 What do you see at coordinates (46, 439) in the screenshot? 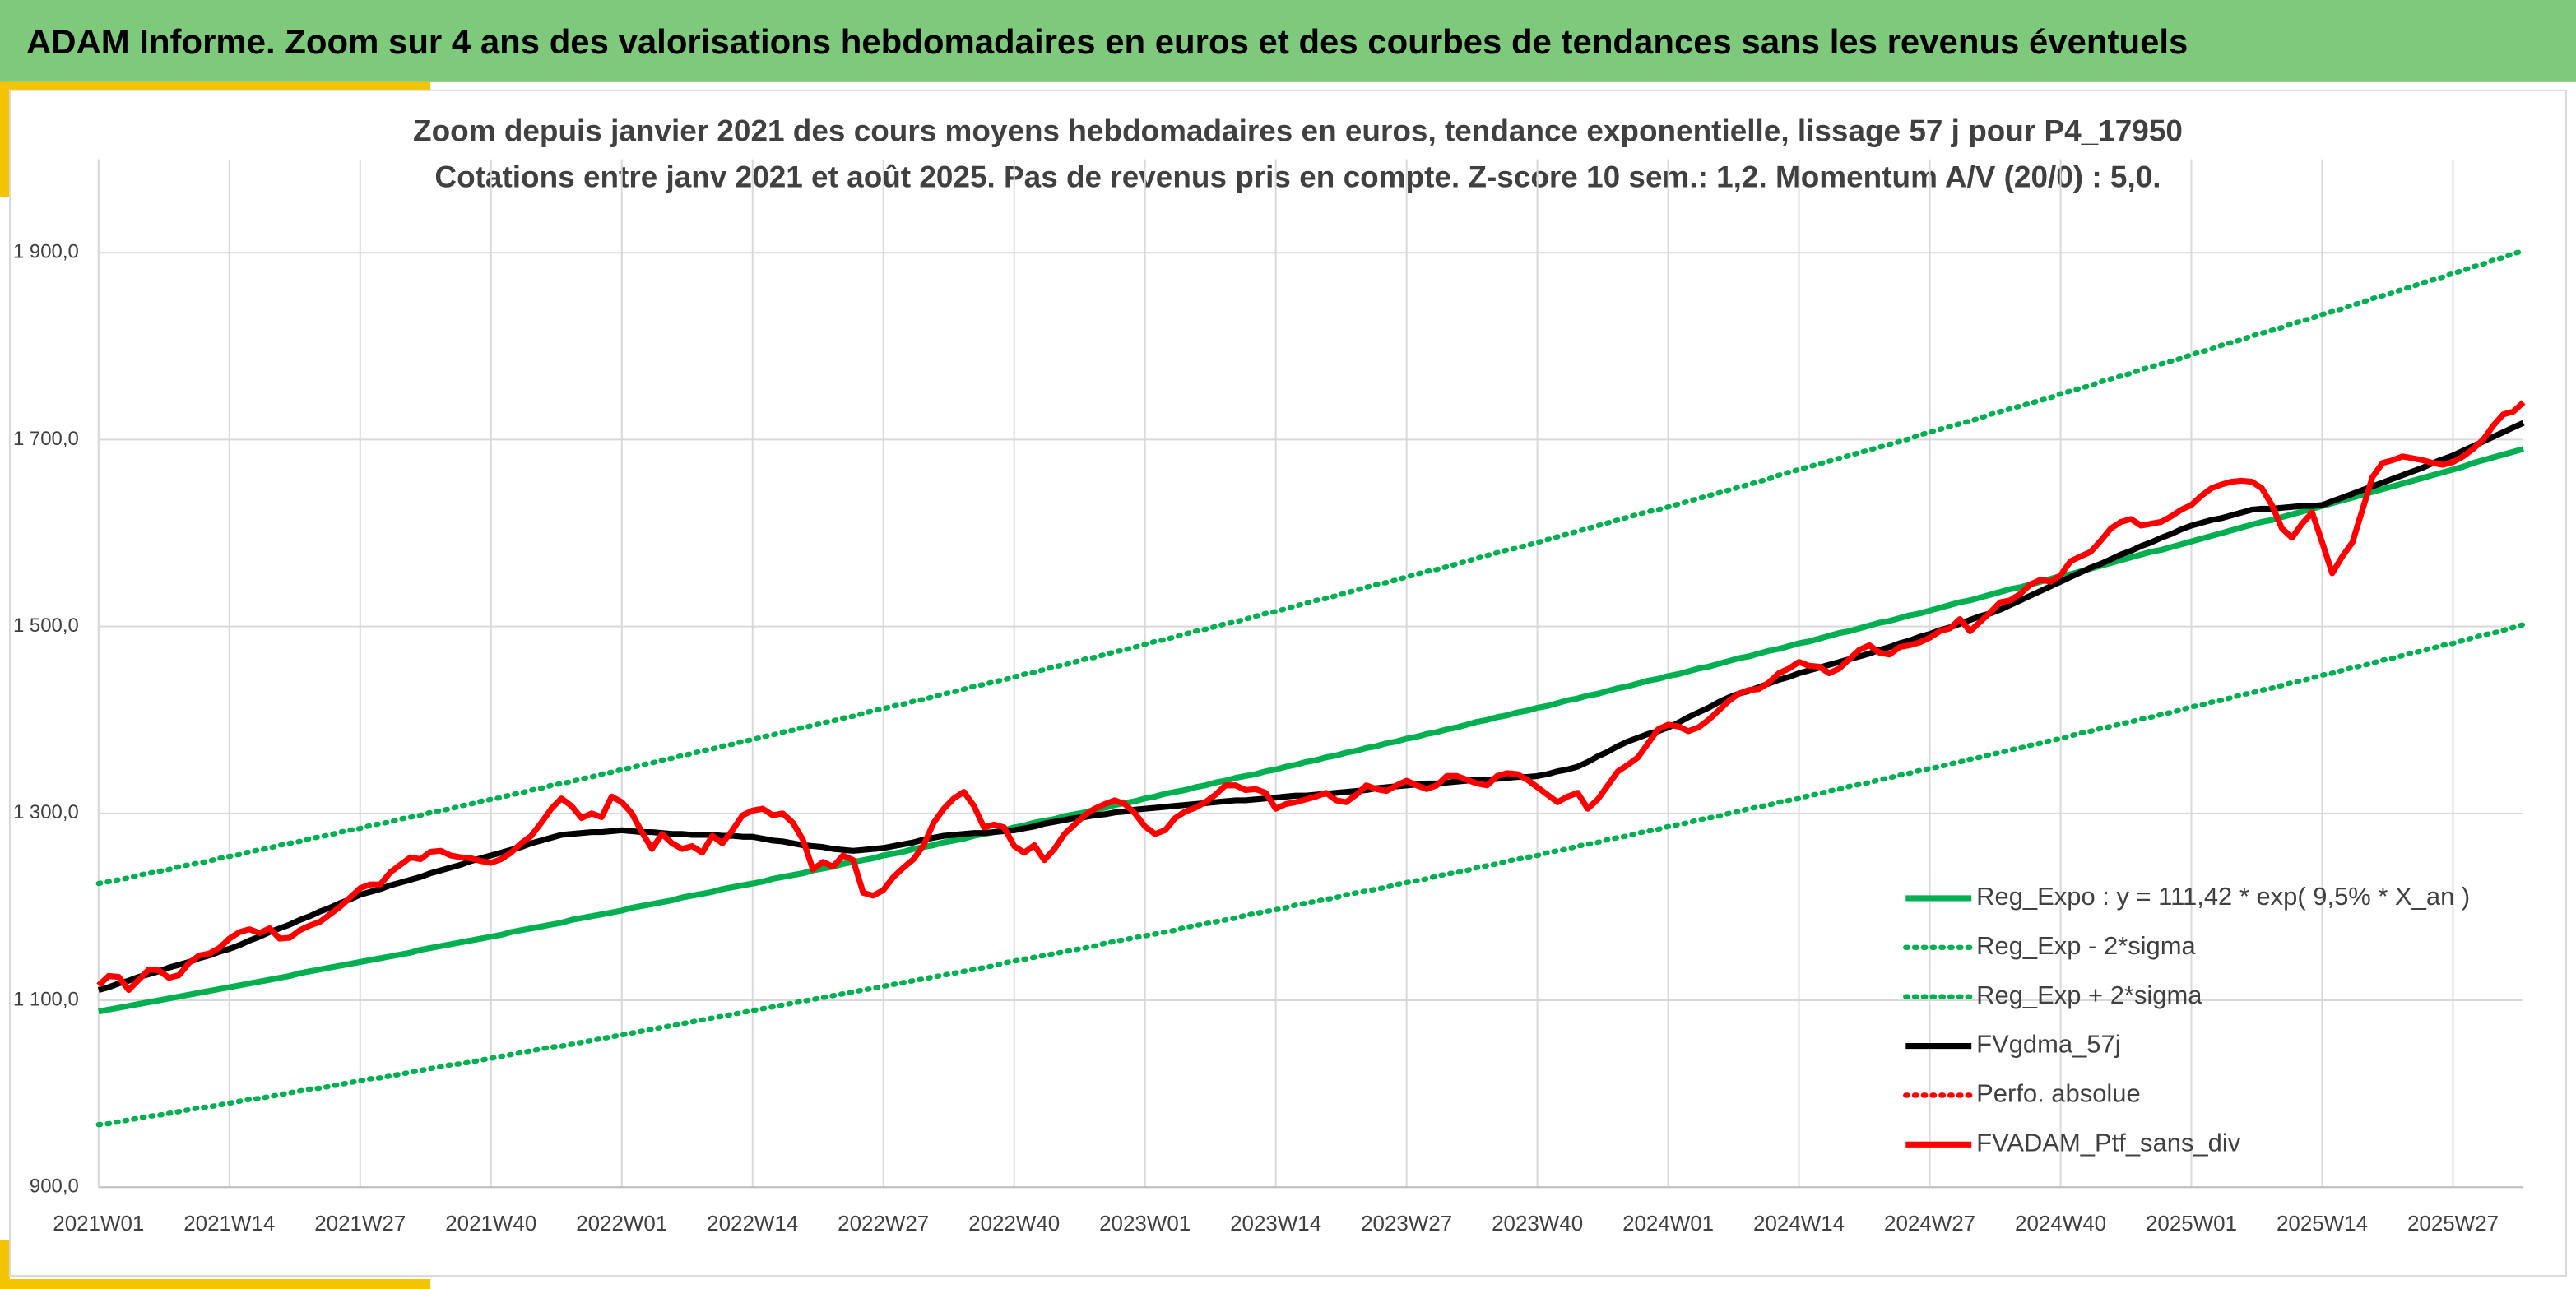
I see `y-tick-label: 1 700,0` at bounding box center [46, 439].